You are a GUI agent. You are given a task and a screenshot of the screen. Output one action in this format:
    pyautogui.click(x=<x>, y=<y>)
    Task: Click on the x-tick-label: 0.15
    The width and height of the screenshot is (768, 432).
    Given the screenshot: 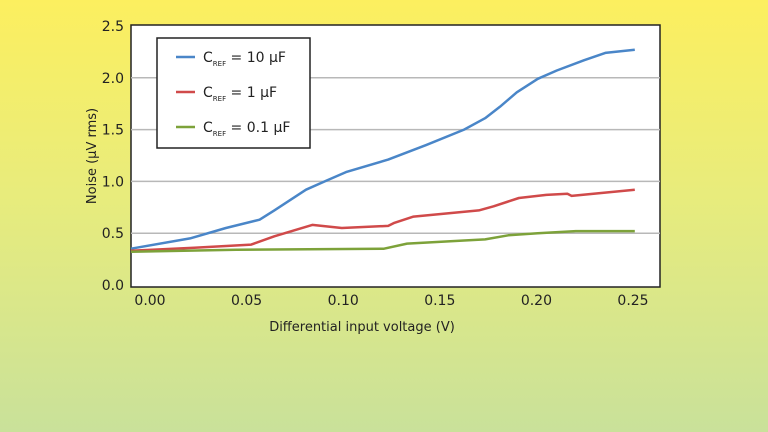 What is the action you would take?
    pyautogui.click(x=439, y=301)
    